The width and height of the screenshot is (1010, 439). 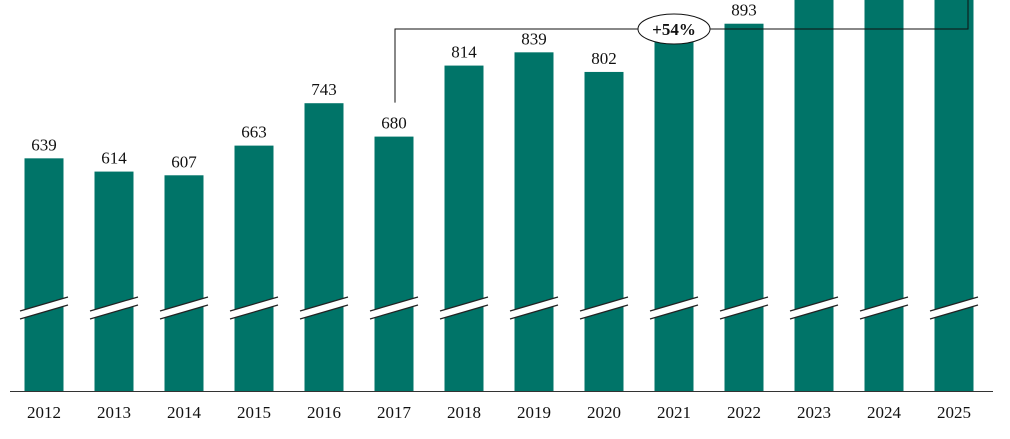 What do you see at coordinates (184, 304) in the screenshot?
I see `axis-break-edge-top-2014` at bounding box center [184, 304].